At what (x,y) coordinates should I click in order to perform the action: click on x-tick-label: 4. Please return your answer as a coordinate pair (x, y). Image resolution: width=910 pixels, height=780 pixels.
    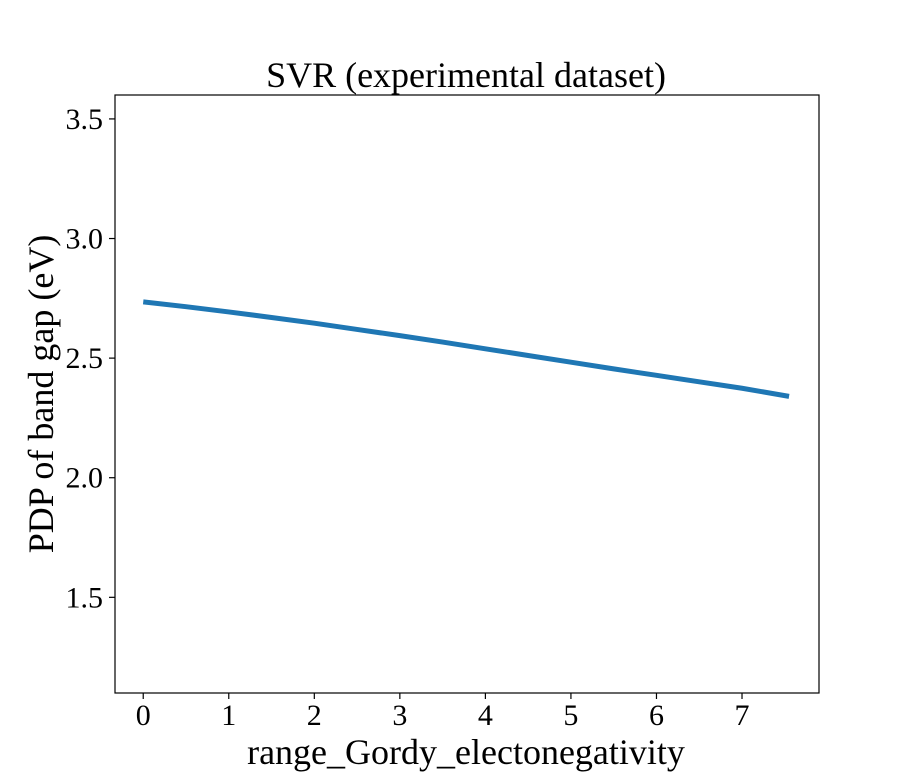
    Looking at the image, I should click on (485, 715).